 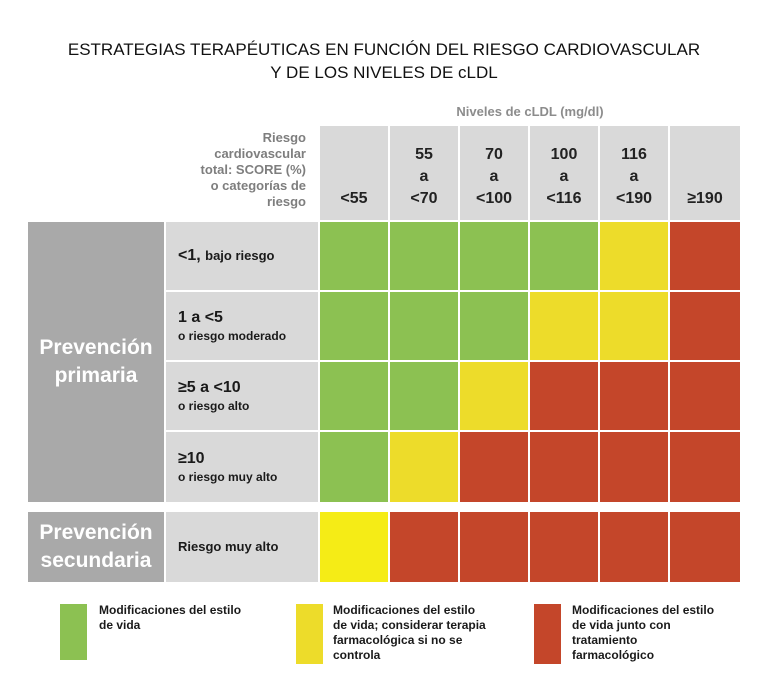 What do you see at coordinates (605, 640) in the screenshot?
I see `legend-line: tratamiento` at bounding box center [605, 640].